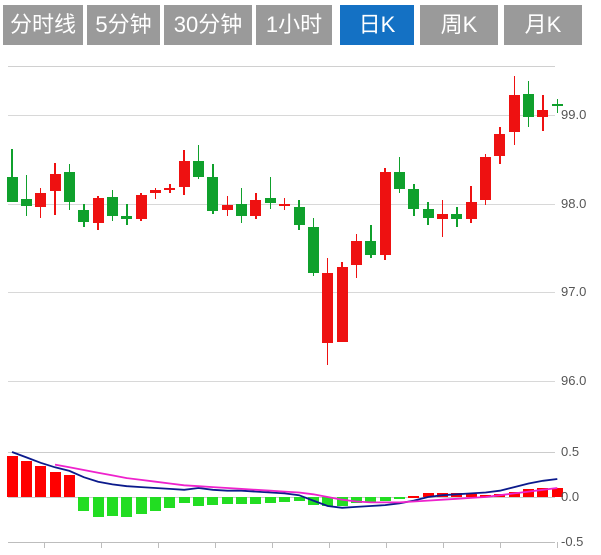 Image resolution: width=601 pixels, height=555 pixels. Describe the element at coordinates (570, 496) in the screenshot. I see `macd-axis-label: 0.0` at that location.